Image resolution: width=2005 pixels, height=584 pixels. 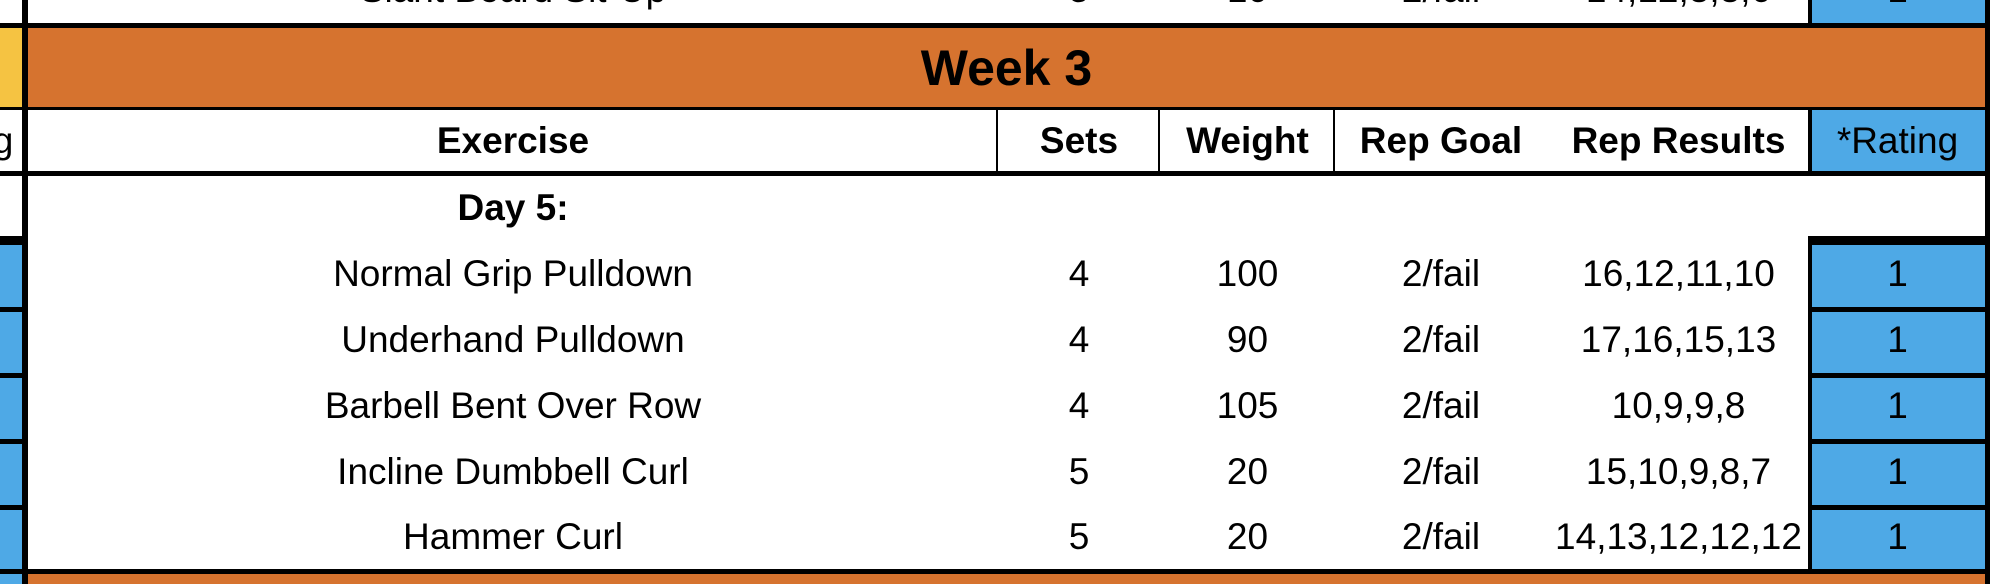 I want to click on week-band, so click(x=1006, y=67).